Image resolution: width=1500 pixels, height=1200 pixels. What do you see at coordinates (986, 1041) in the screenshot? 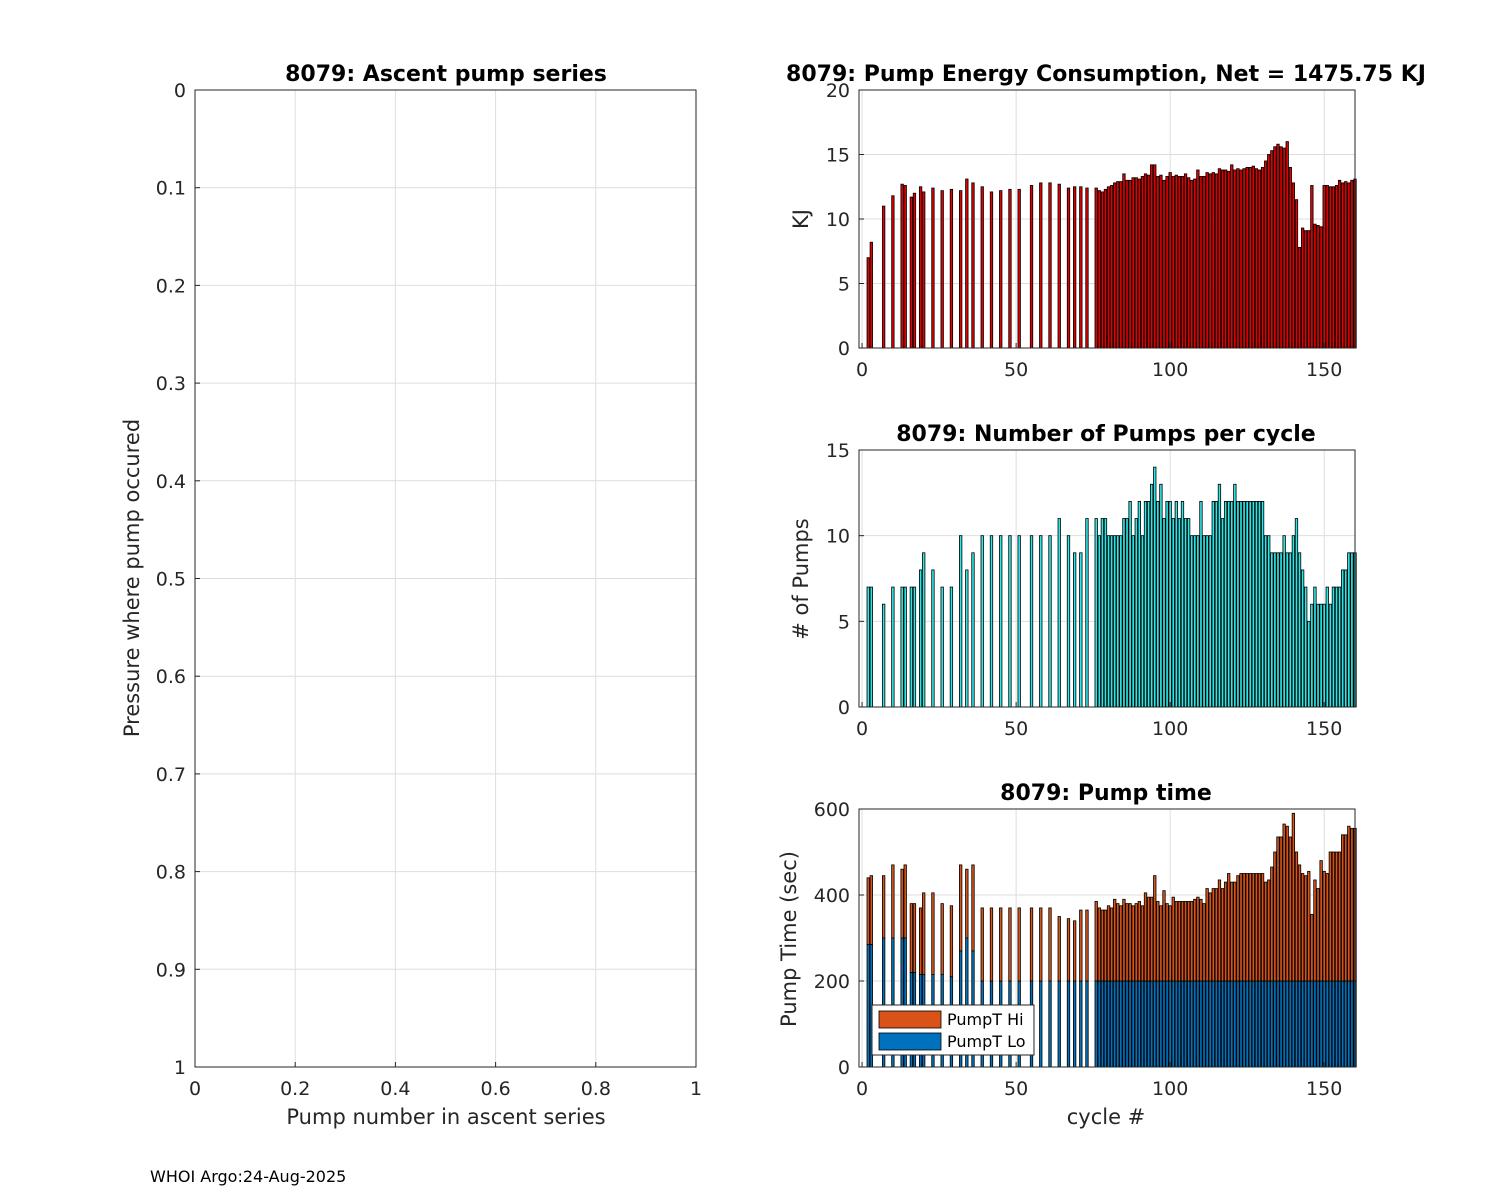
I see `legend-lo-label: PumpT Lo` at bounding box center [986, 1041].